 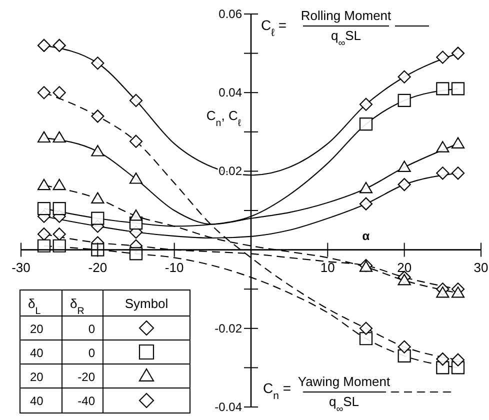 I want to click on annotation: Symbol, so click(x=146, y=303).